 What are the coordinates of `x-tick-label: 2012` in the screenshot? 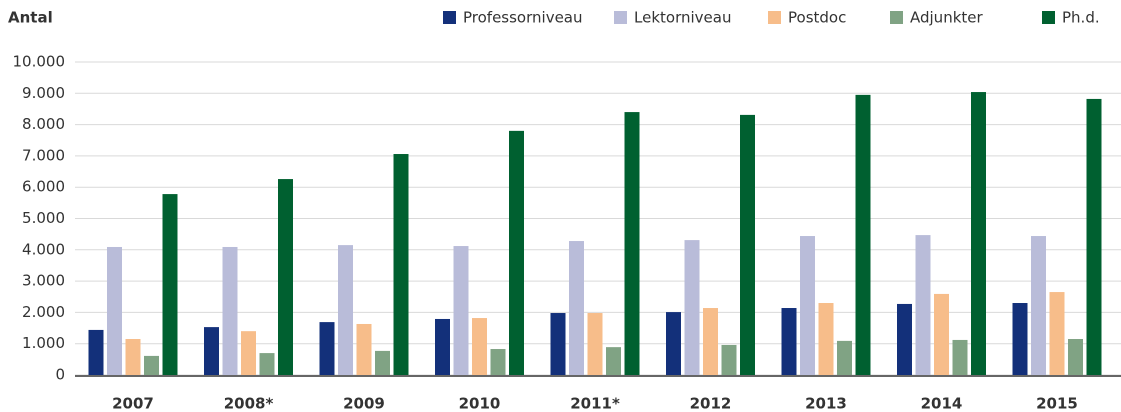 It's located at (711, 403).